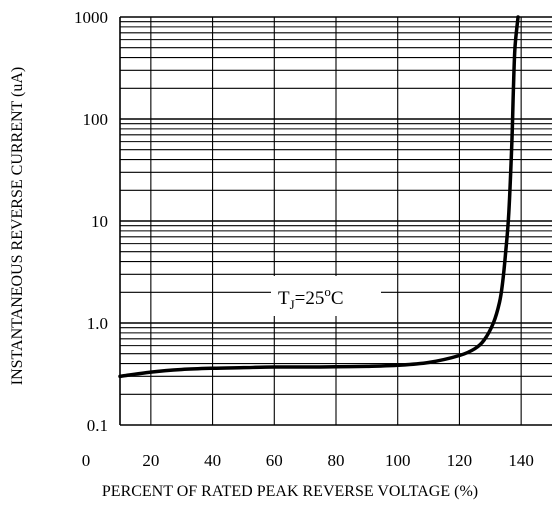 The width and height of the screenshot is (552, 506). Describe the element at coordinates (91, 17) in the screenshot. I see `y-tick-label: 1000` at that location.